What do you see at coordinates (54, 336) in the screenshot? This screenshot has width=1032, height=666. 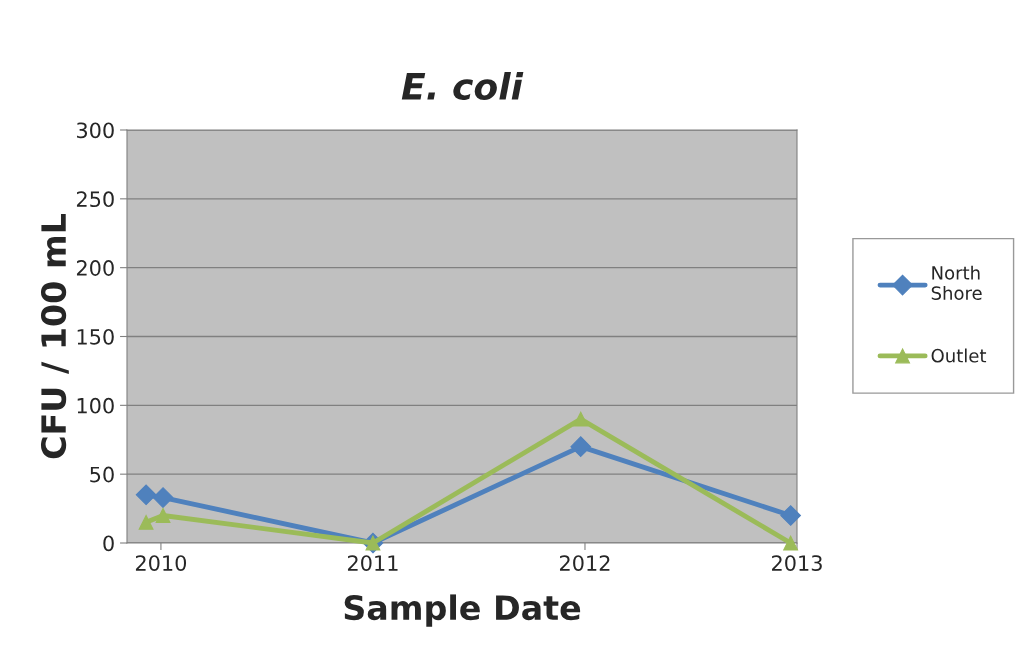 I see `y-axis-title: CFU / 100 mL` at bounding box center [54, 336].